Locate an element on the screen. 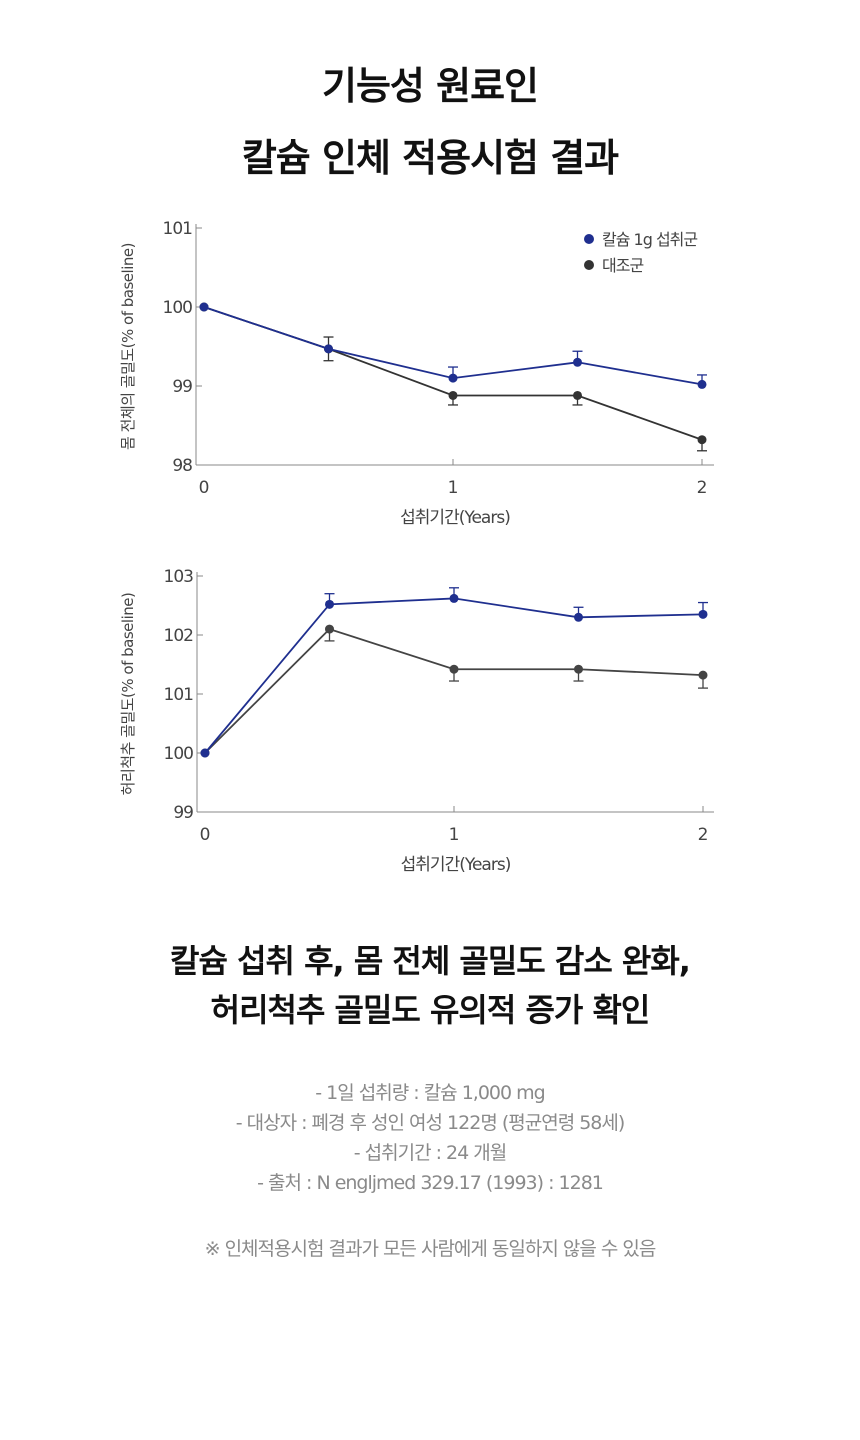  note-subjects: - 대상자 : 폐경 후 성인 여성 122명 (평균연령 58세) is located at coordinates (430, 1123).